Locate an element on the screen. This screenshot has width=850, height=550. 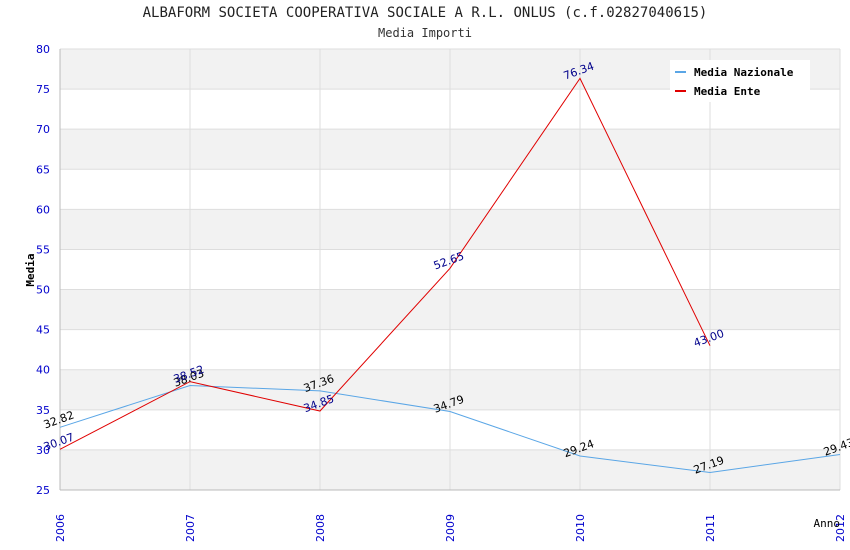
y-tick-label: 75 is located at coordinates (43, 89).